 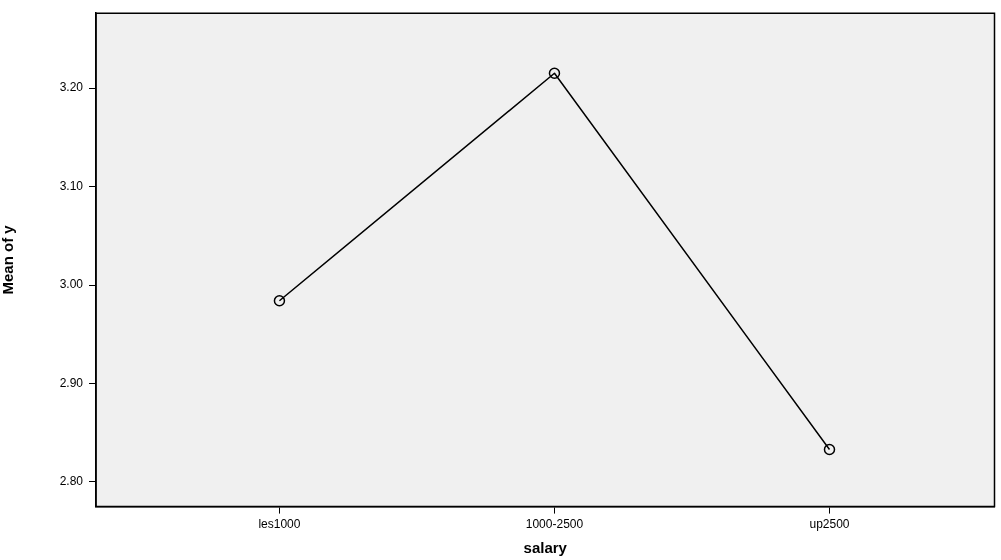 I want to click on y-axis-title: Mean of y, so click(x=8, y=259).